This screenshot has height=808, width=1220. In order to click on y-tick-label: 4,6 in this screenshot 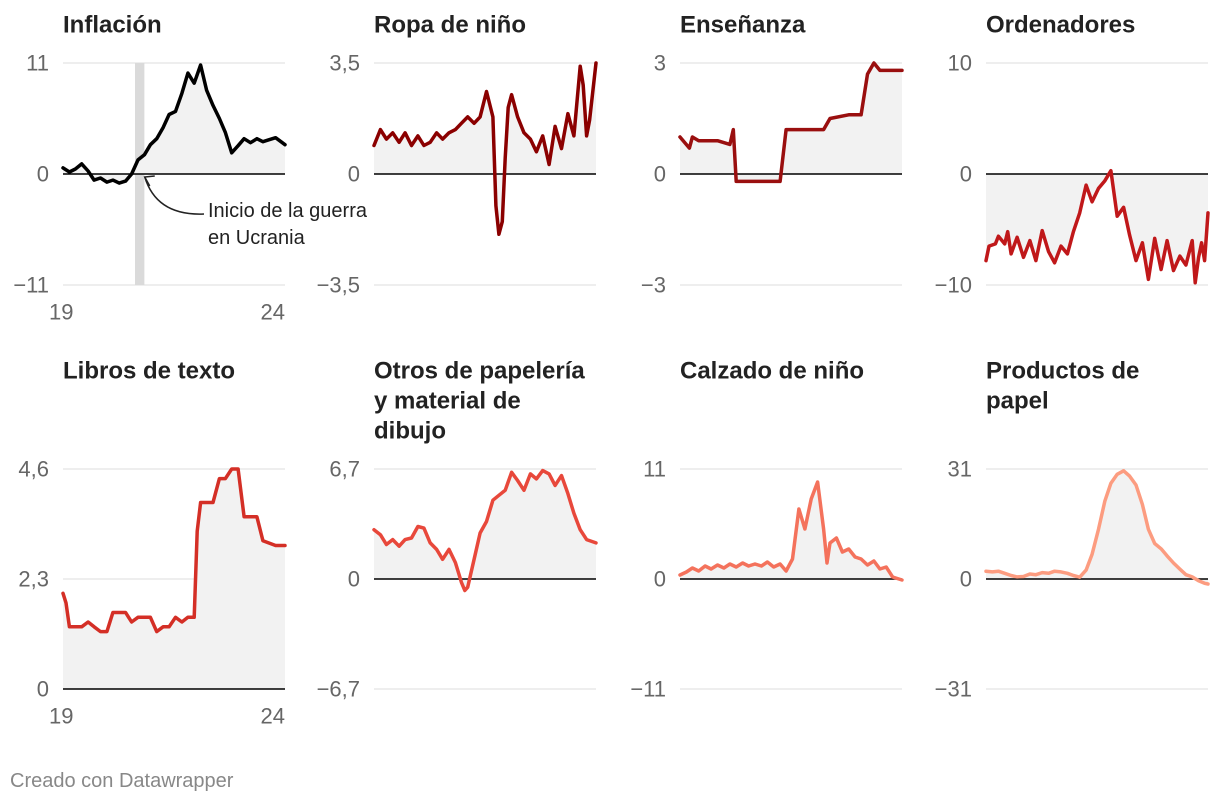, I will do `click(33, 469)`.